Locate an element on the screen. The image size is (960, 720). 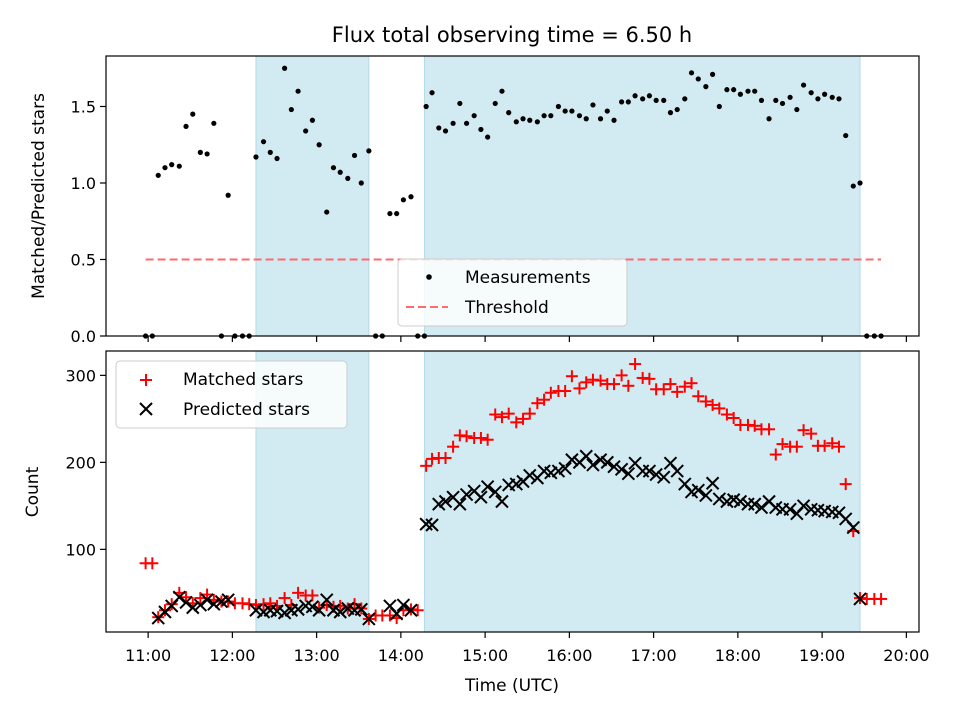
bottom-legend: Matched stars Predicted stars is located at coordinates (231, 394).